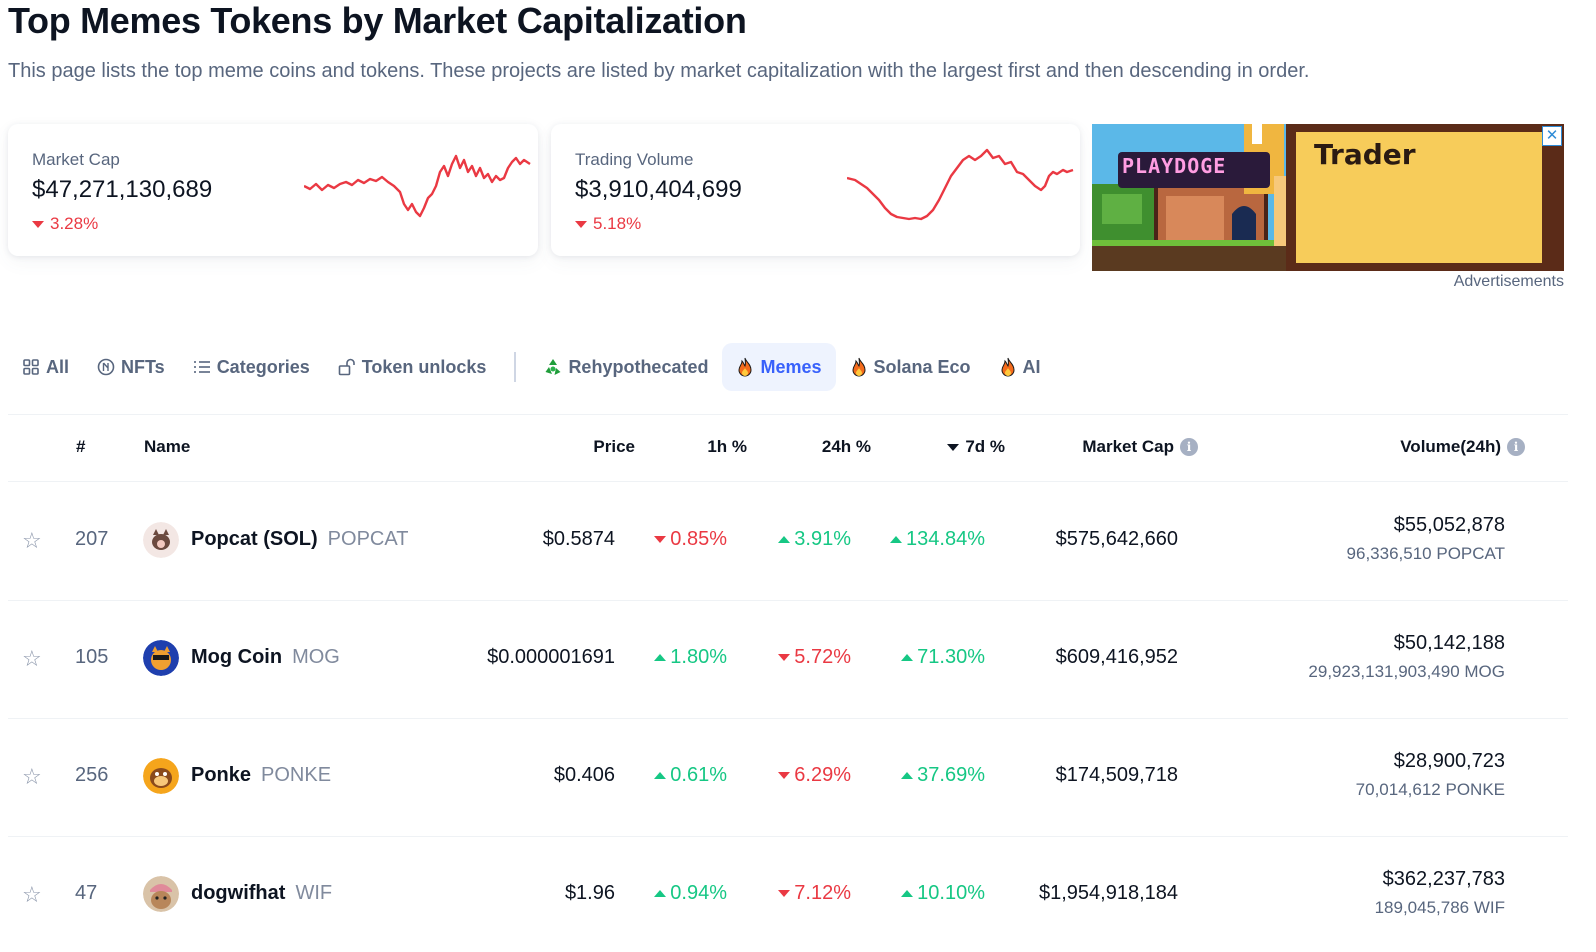 The image size is (1596, 952). I want to click on tab-all: All, so click(45, 367).